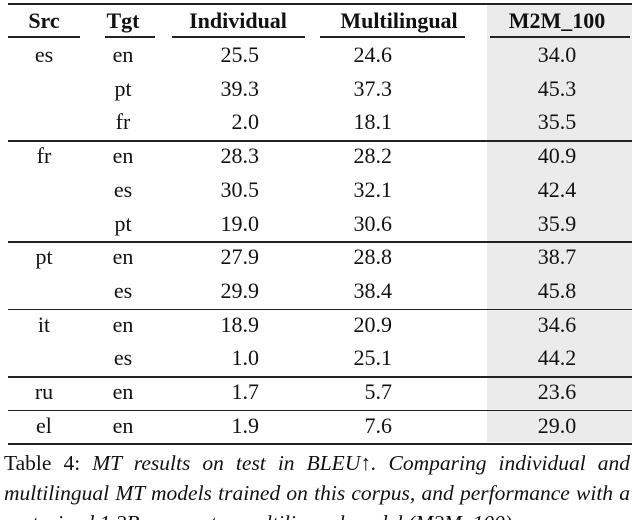 This screenshot has width=632, height=520. I want to click on individual-cell: 30.5, so click(240, 189).